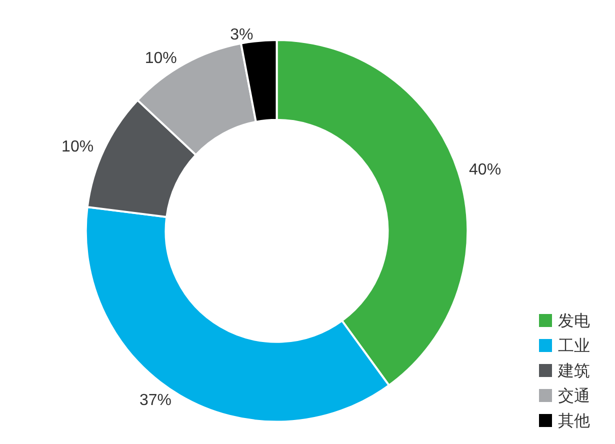 This screenshot has height=444, width=615. What do you see at coordinates (574, 320) in the screenshot?
I see `legend-label: 发电` at bounding box center [574, 320].